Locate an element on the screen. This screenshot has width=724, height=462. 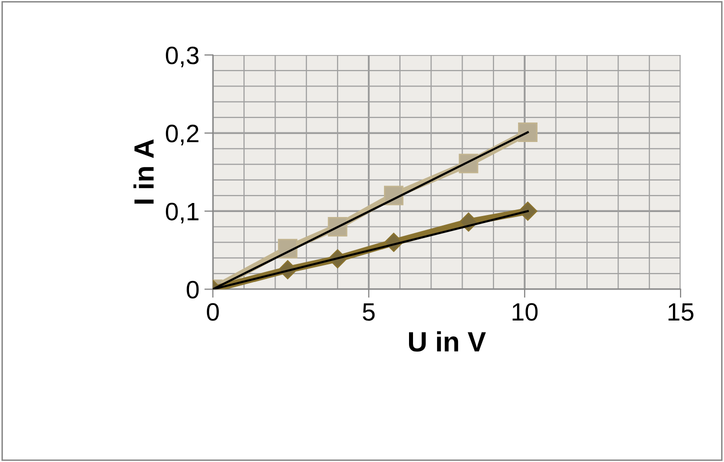
y-tick-label: 0,1 is located at coordinates (182, 213).